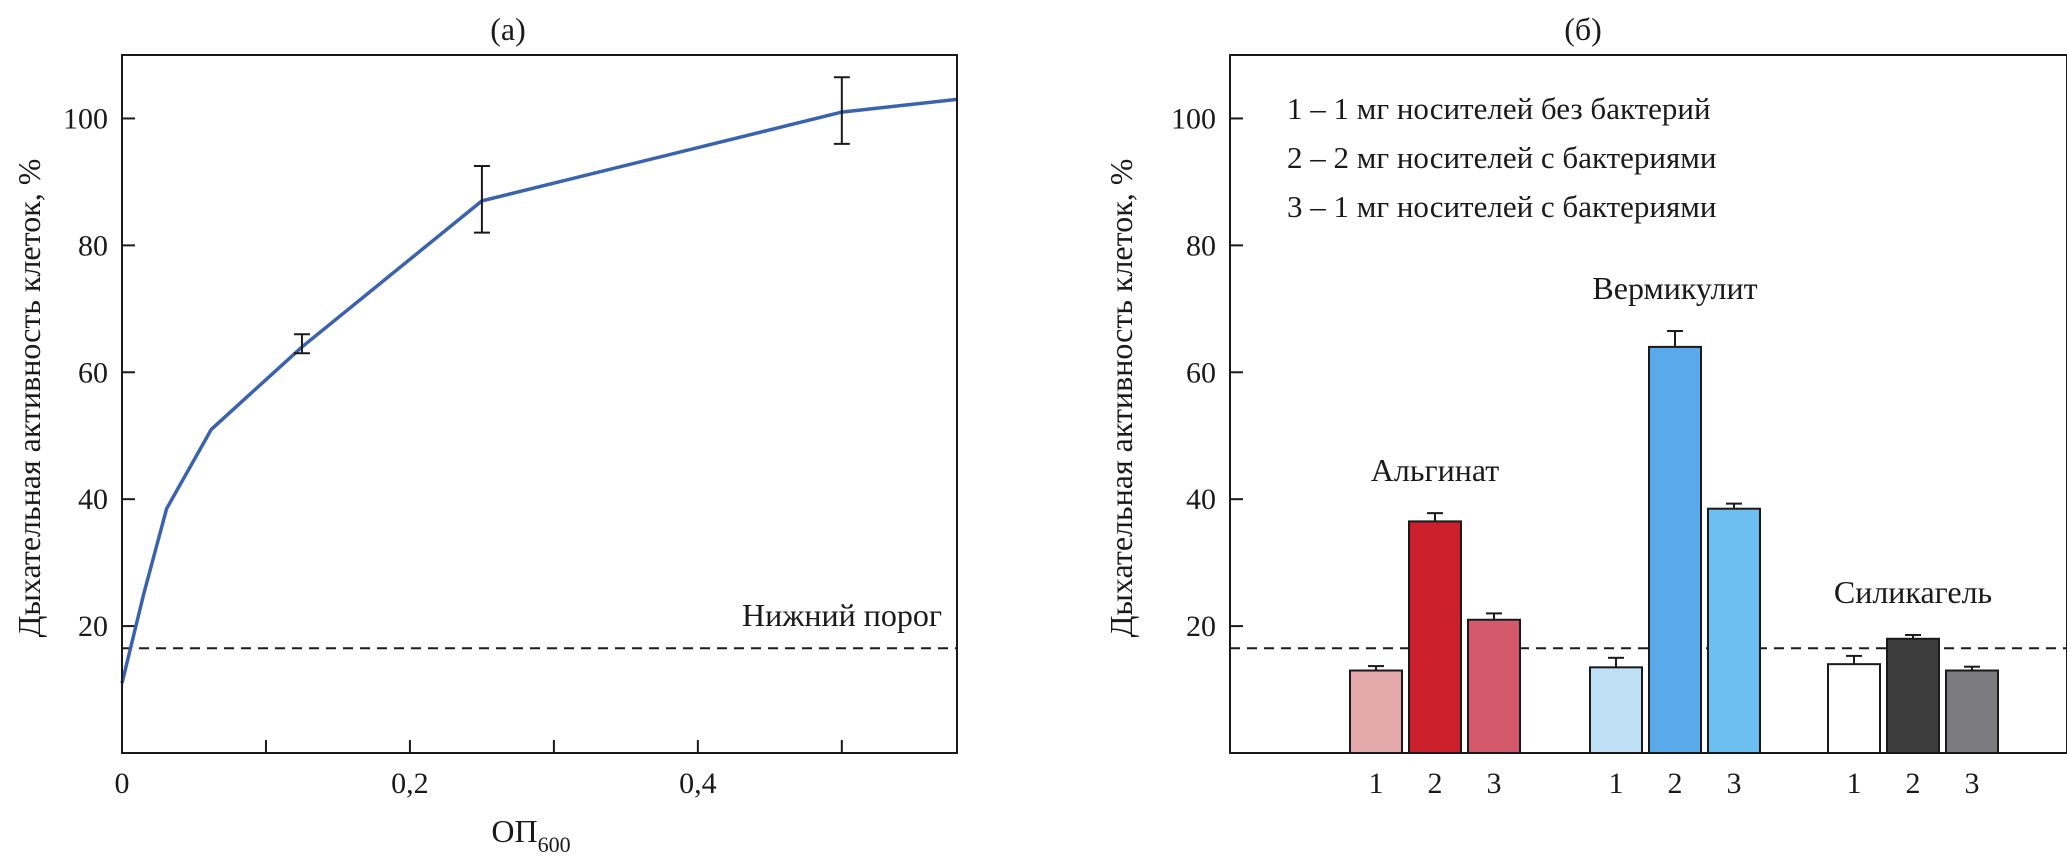  Describe the element at coordinates (1201, 626) in the screenshot. I see `panel-b-y-tick-label: 20` at that location.